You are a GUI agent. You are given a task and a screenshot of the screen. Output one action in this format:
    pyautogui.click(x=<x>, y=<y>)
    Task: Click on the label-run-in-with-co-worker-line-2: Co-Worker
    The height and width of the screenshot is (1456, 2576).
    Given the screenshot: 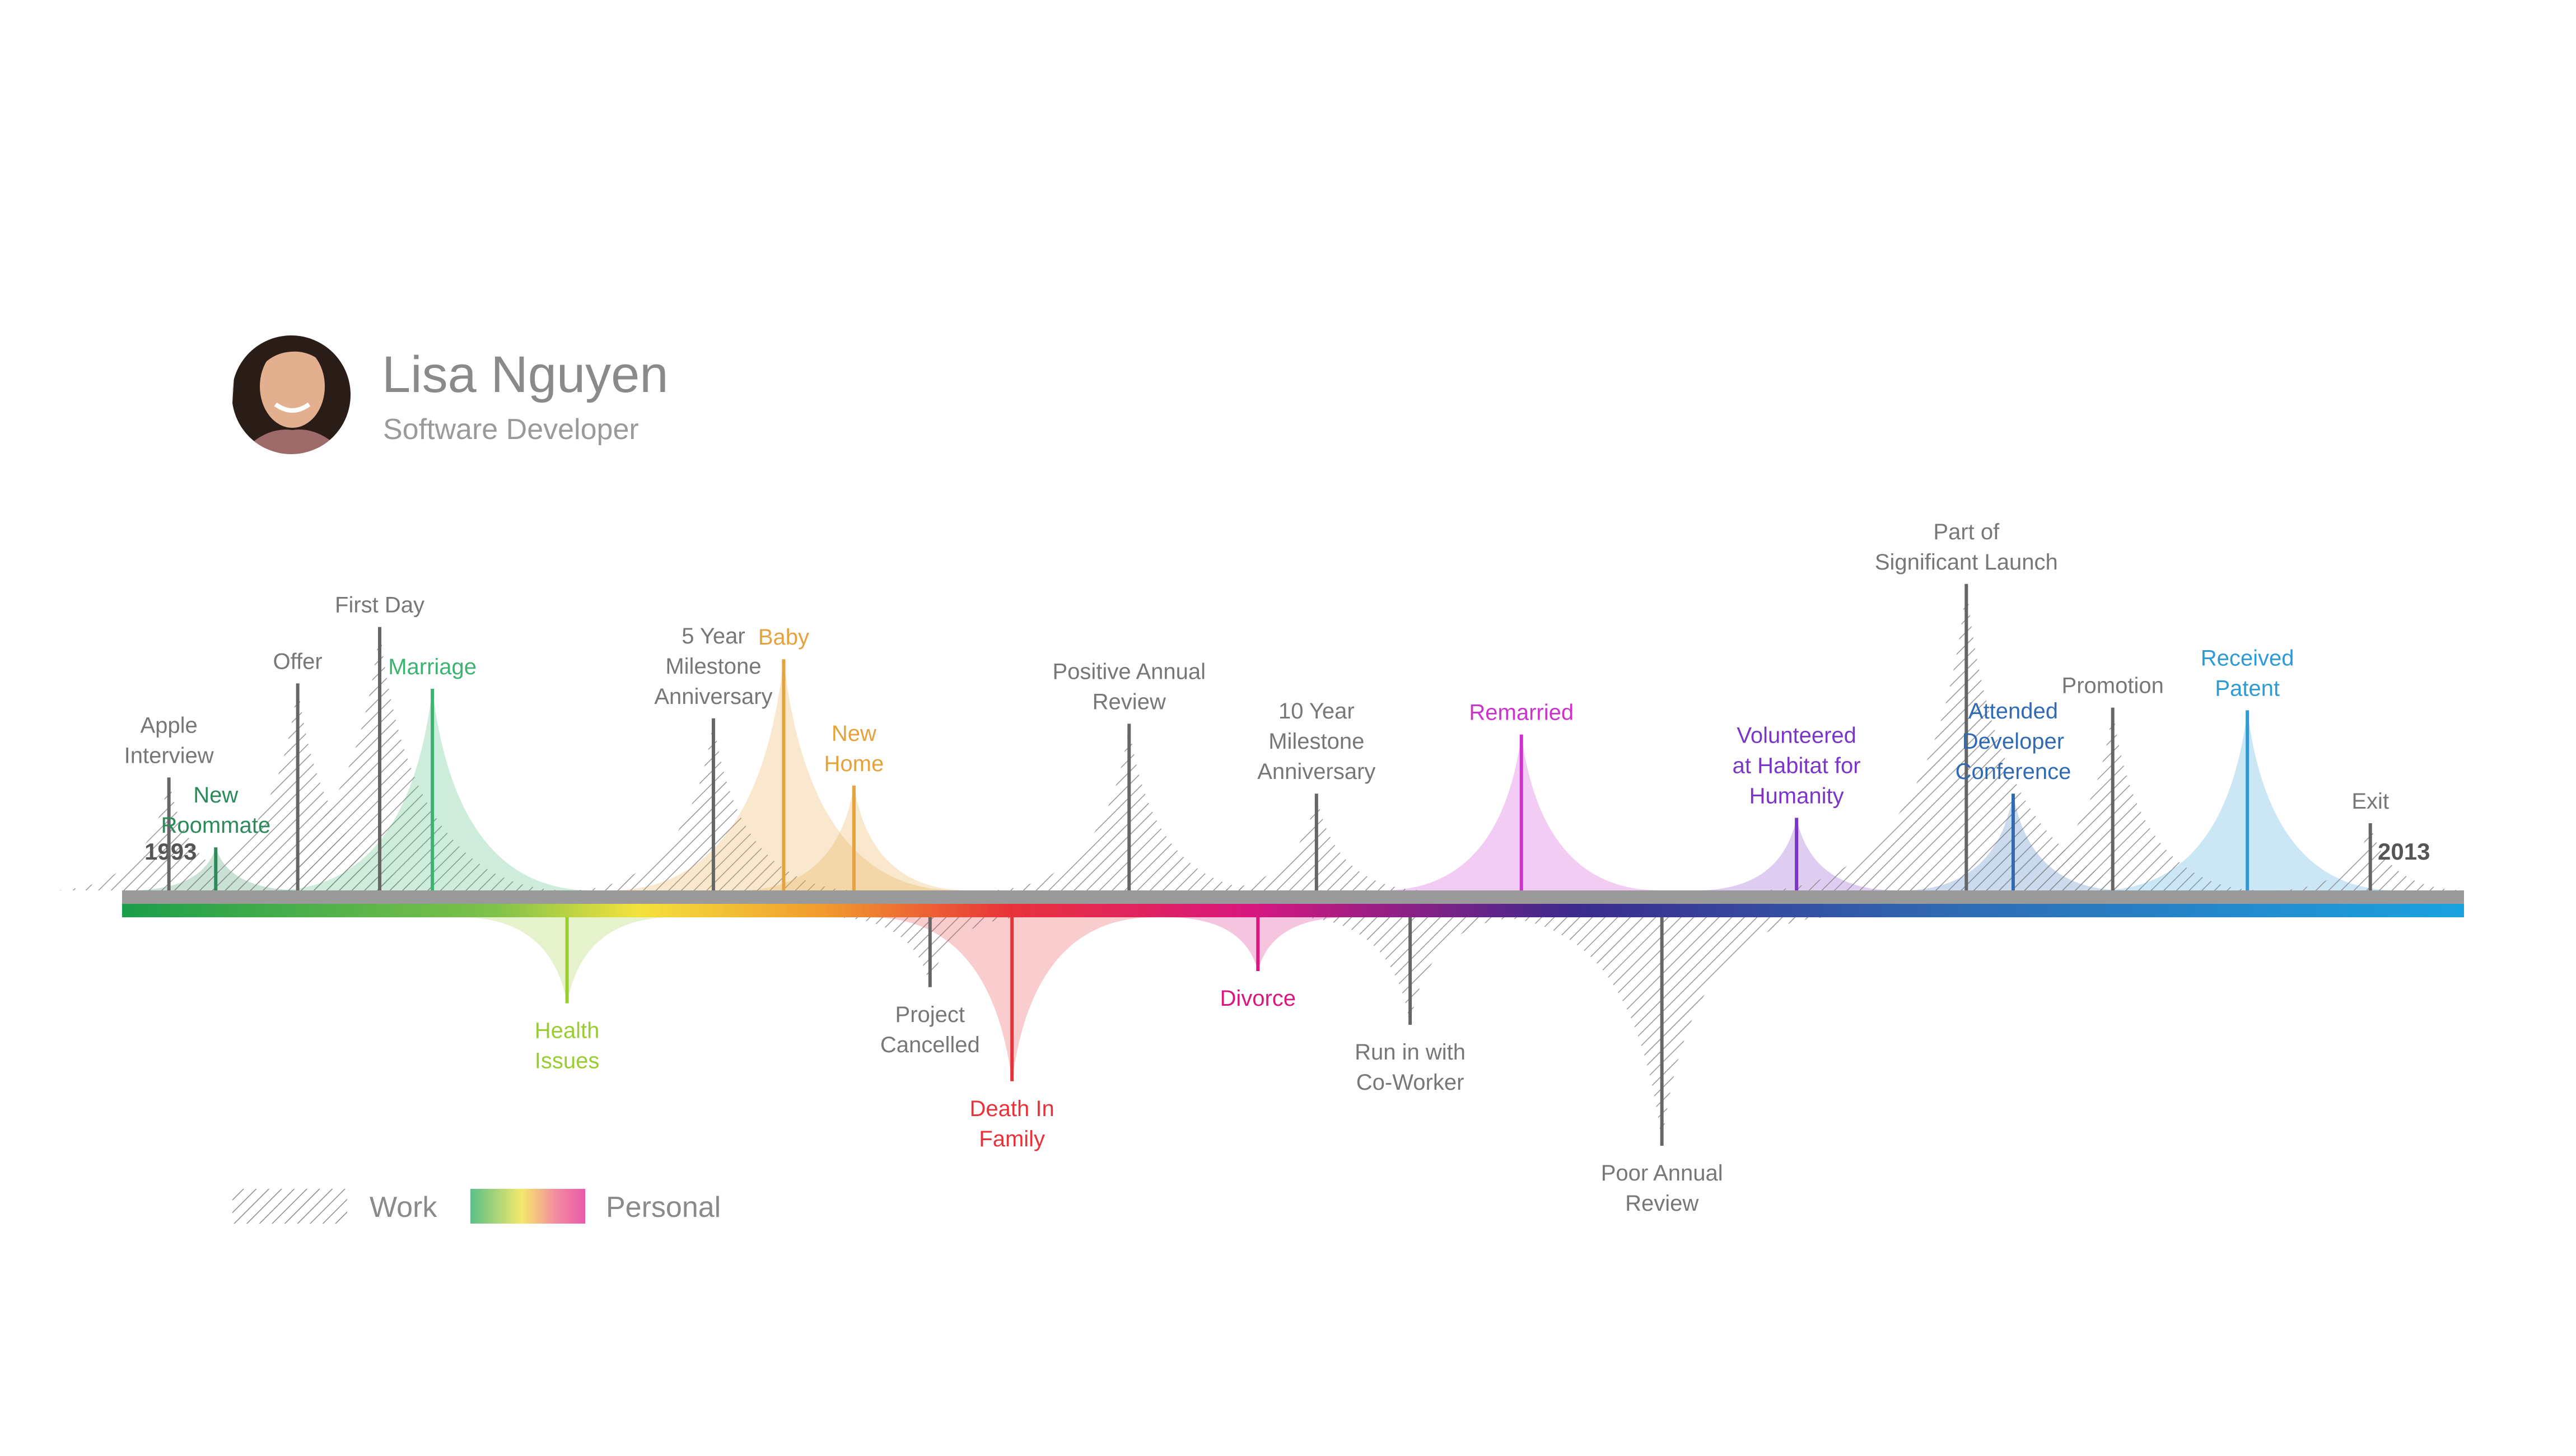 What is the action you would take?
    pyautogui.click(x=1410, y=1083)
    